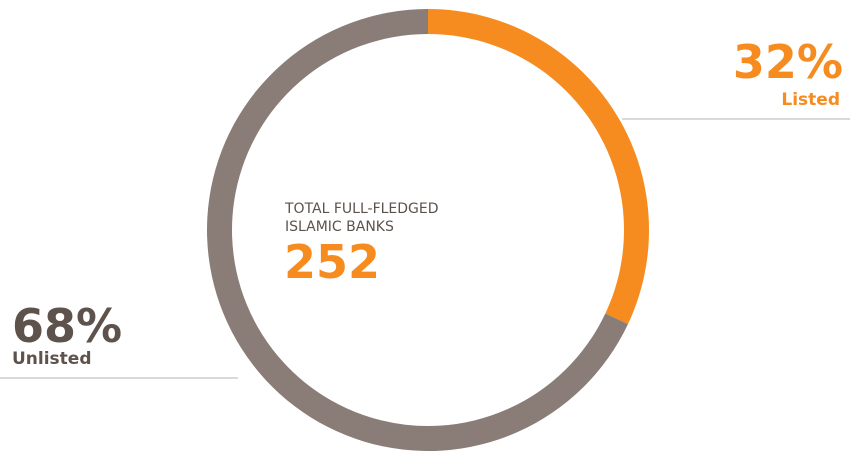 This screenshot has width=850, height=453. What do you see at coordinates (332, 262) in the screenshot?
I see `center-value: 252` at bounding box center [332, 262].